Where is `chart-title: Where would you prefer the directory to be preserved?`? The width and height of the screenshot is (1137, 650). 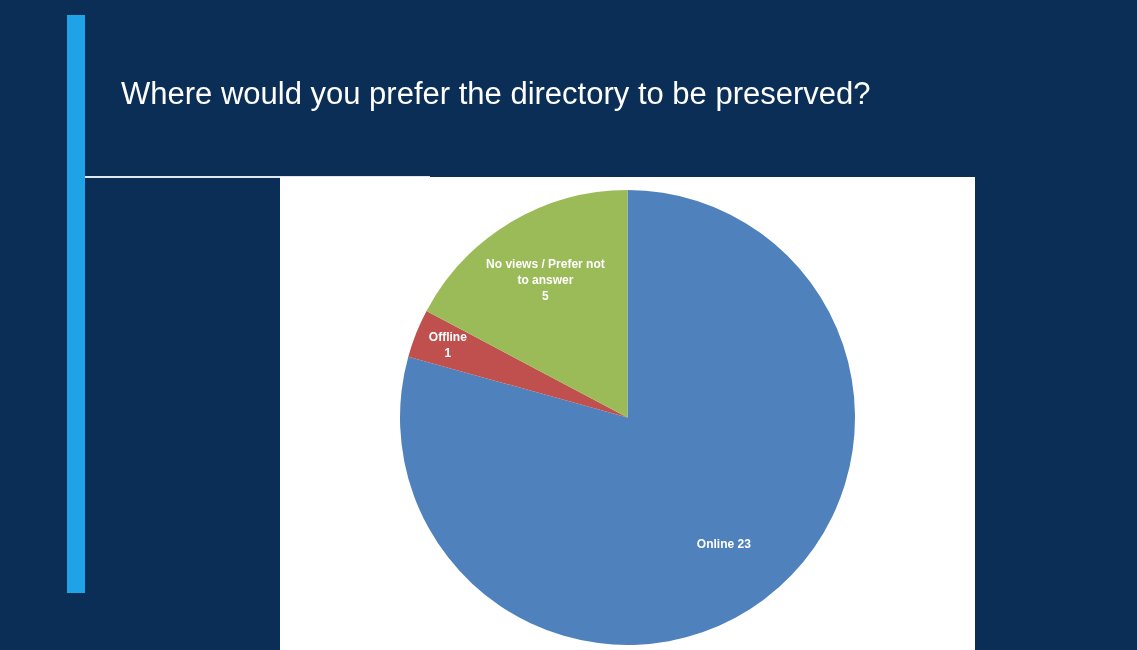 chart-title: Where would you prefer the directory to be preserved? is located at coordinates (496, 94).